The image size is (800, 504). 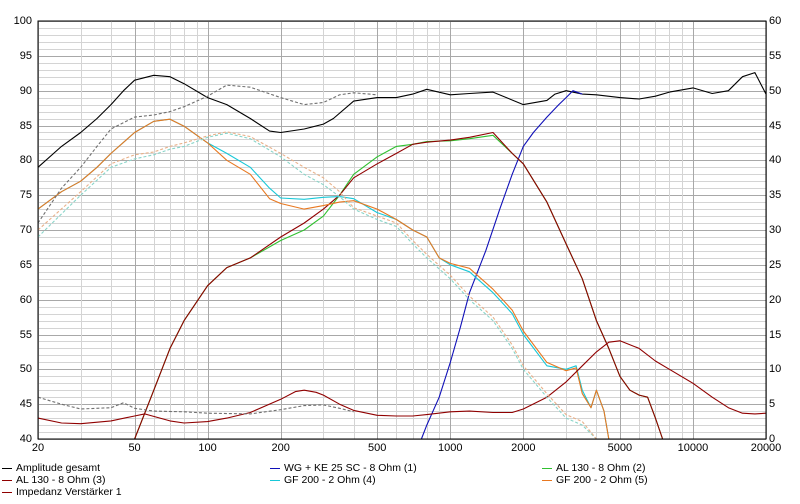 I want to click on legend-item: GF 200 - 2 Ohm (5), so click(x=595, y=480).